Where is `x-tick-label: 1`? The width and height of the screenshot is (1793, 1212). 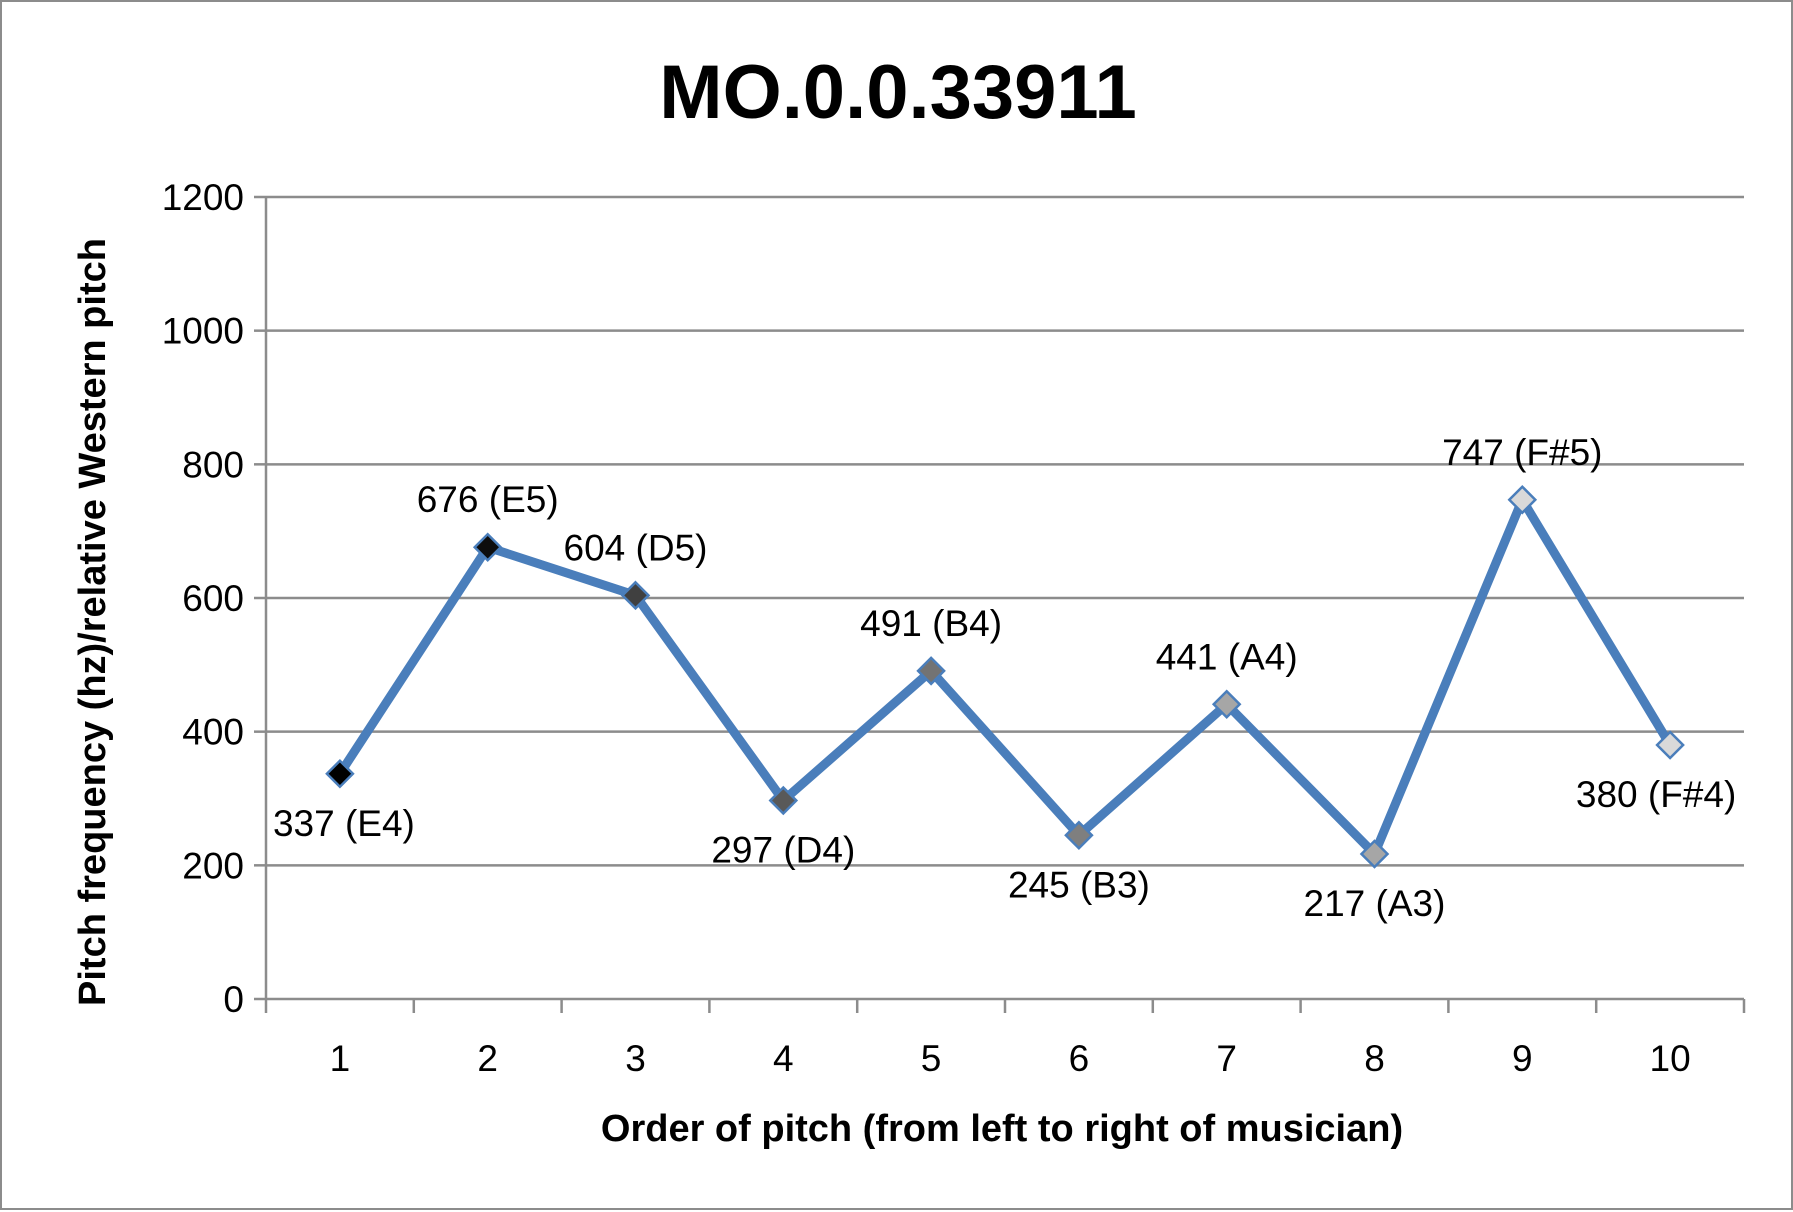
x-tick-label: 1 is located at coordinates (340, 1058).